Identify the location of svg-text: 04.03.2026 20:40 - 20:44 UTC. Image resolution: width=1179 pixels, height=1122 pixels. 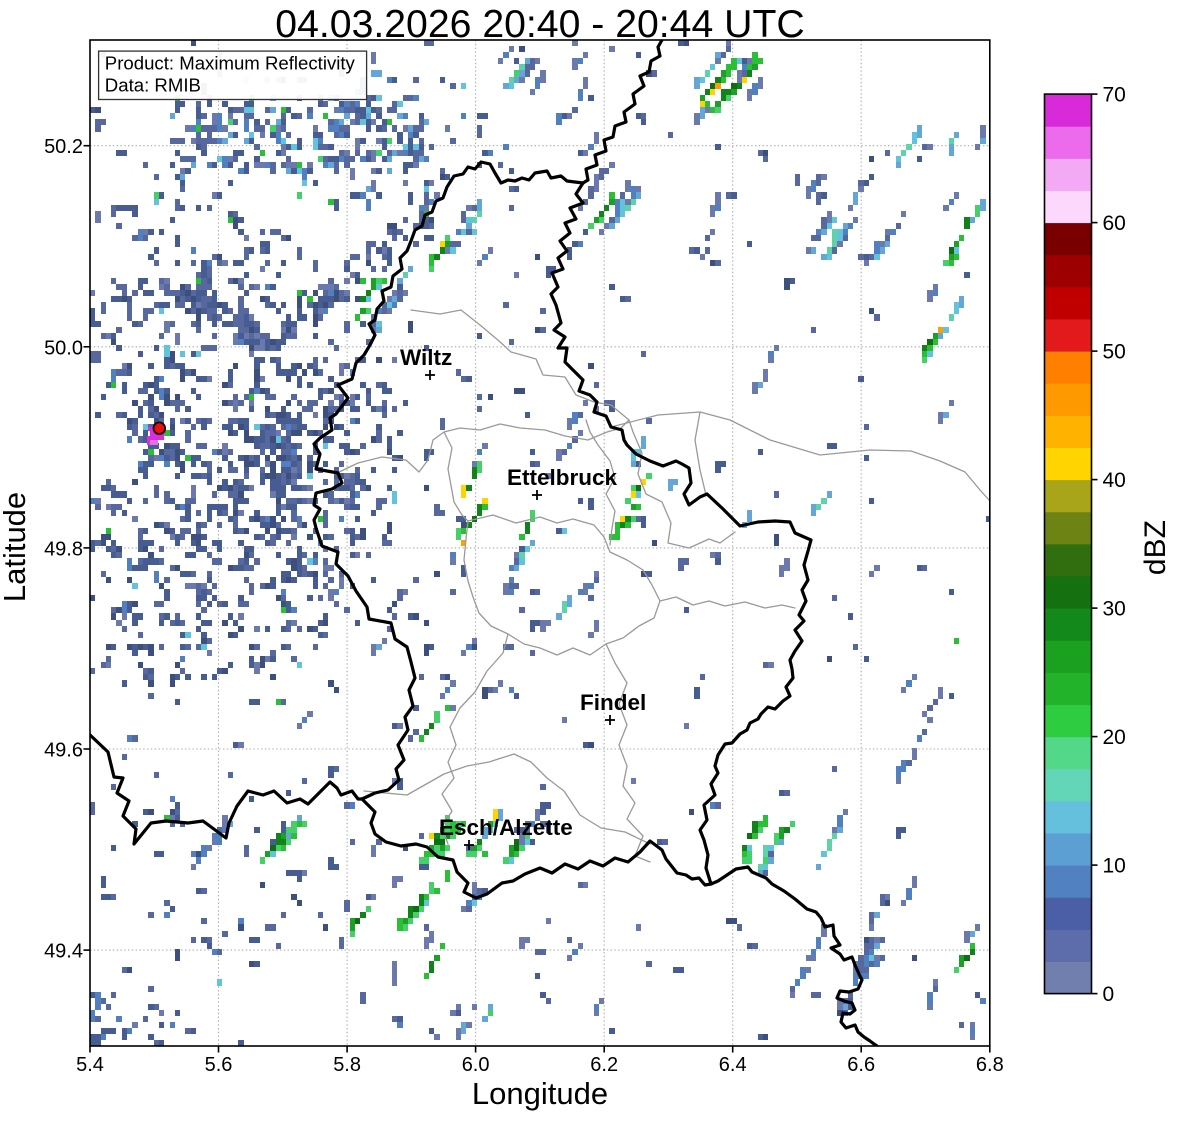
(539, 24).